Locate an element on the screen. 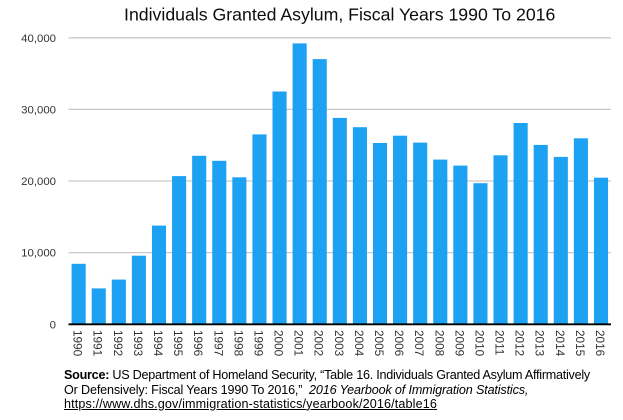 Image resolution: width=623 pixels, height=420 pixels. svg-text: 2011 is located at coordinates (500, 342).